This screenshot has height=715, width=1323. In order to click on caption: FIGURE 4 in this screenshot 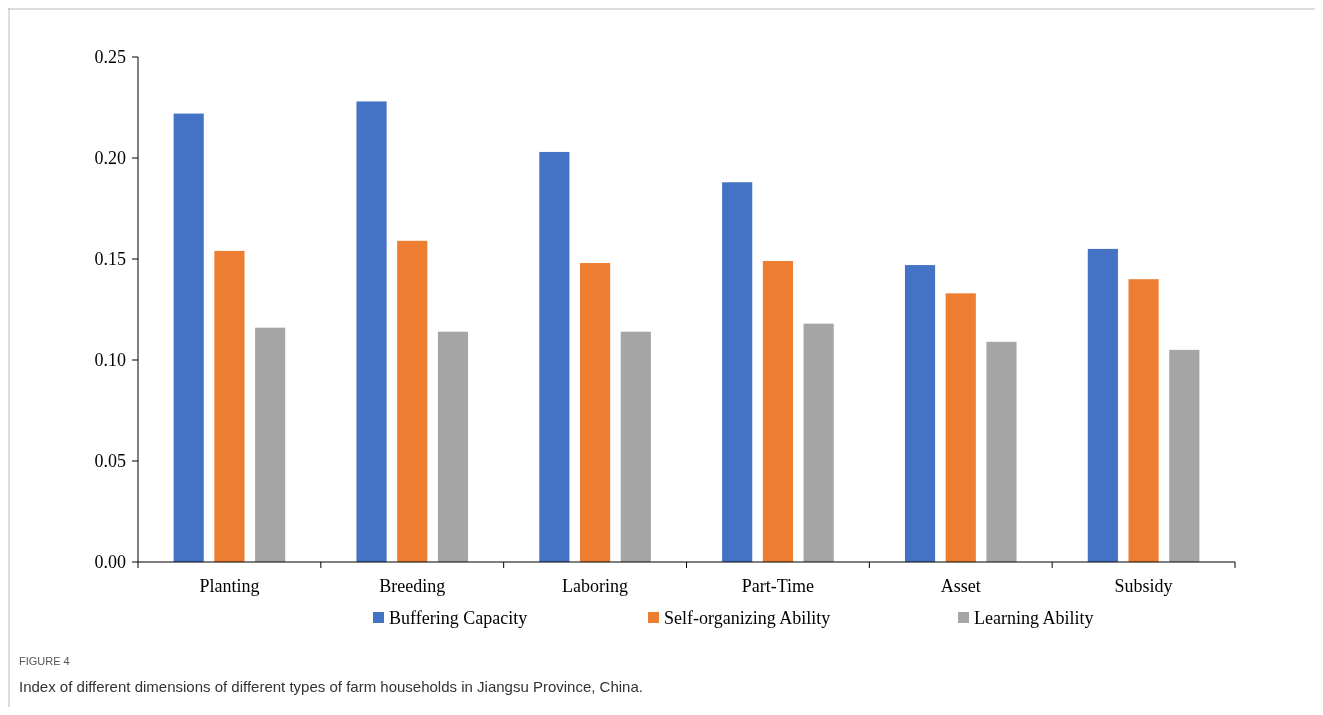, I will do `click(44, 661)`.